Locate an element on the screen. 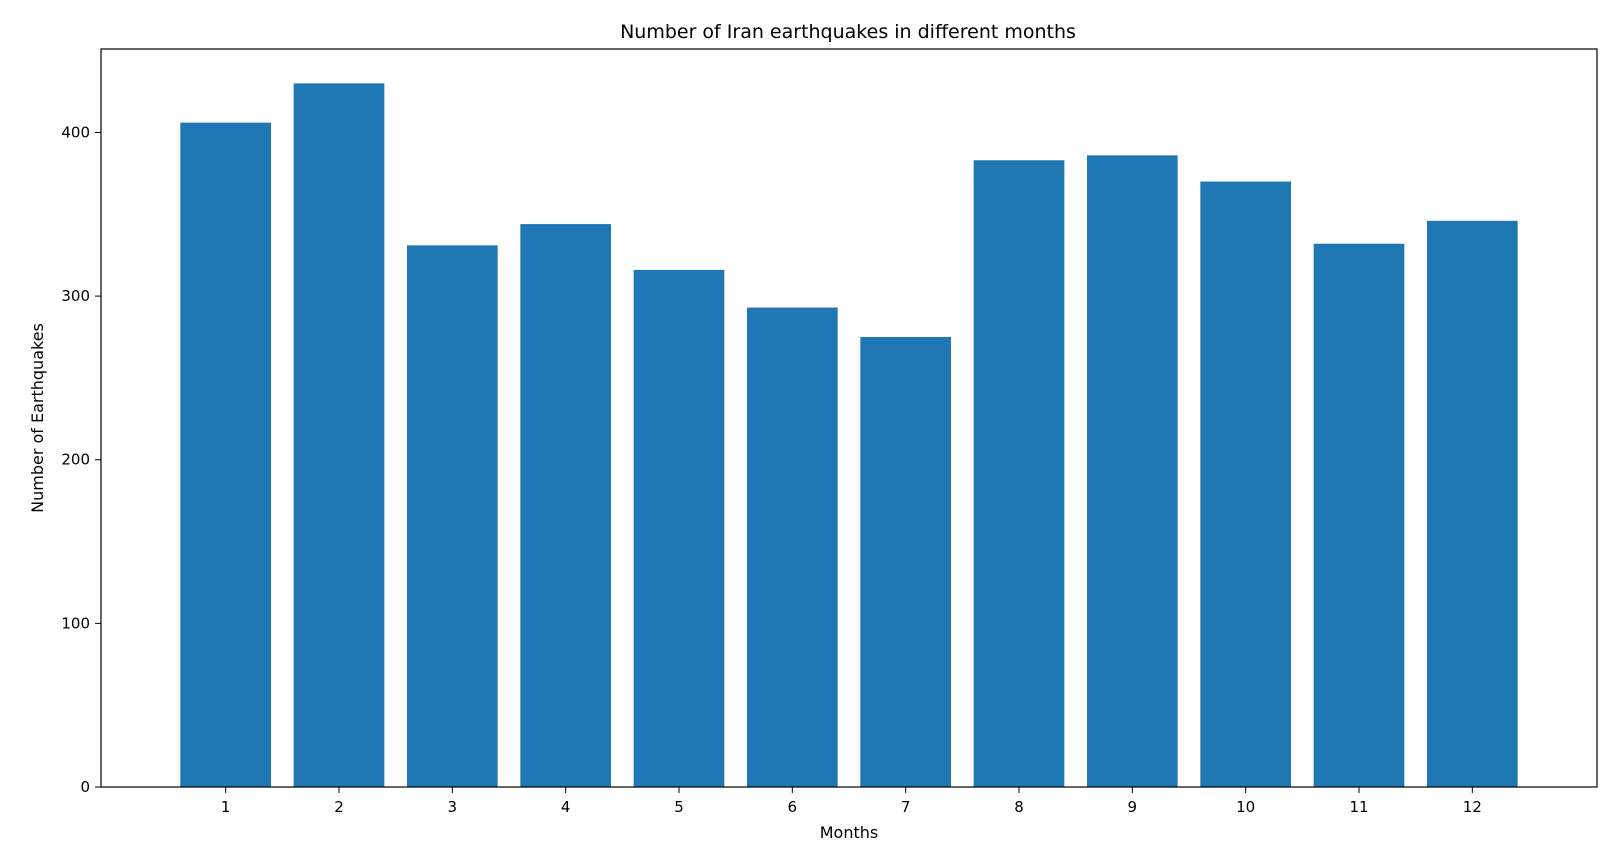 The image size is (1615, 860). x-tick-label: 2 is located at coordinates (339, 807).